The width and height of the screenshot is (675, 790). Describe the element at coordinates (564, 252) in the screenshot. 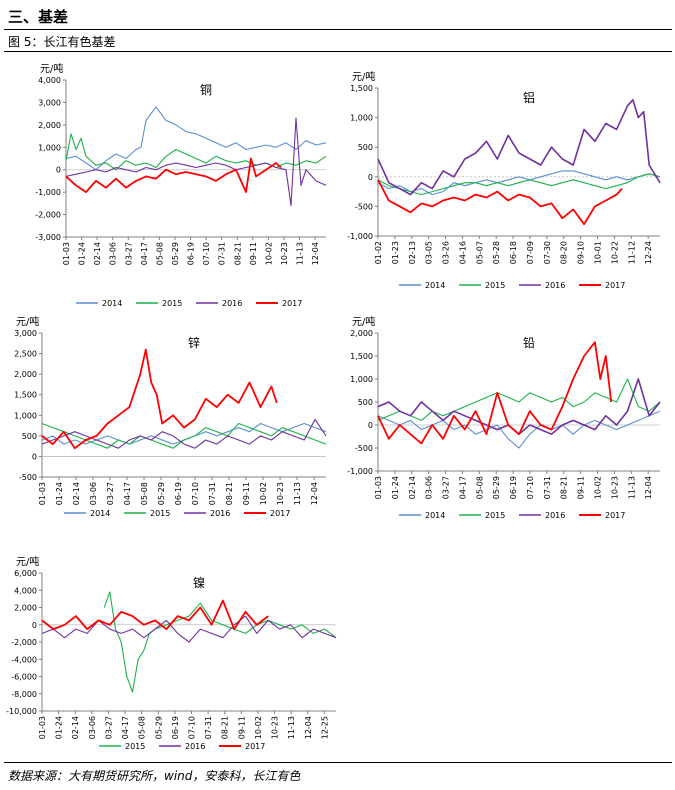

I see `x-tick-label: 08-20` at that location.